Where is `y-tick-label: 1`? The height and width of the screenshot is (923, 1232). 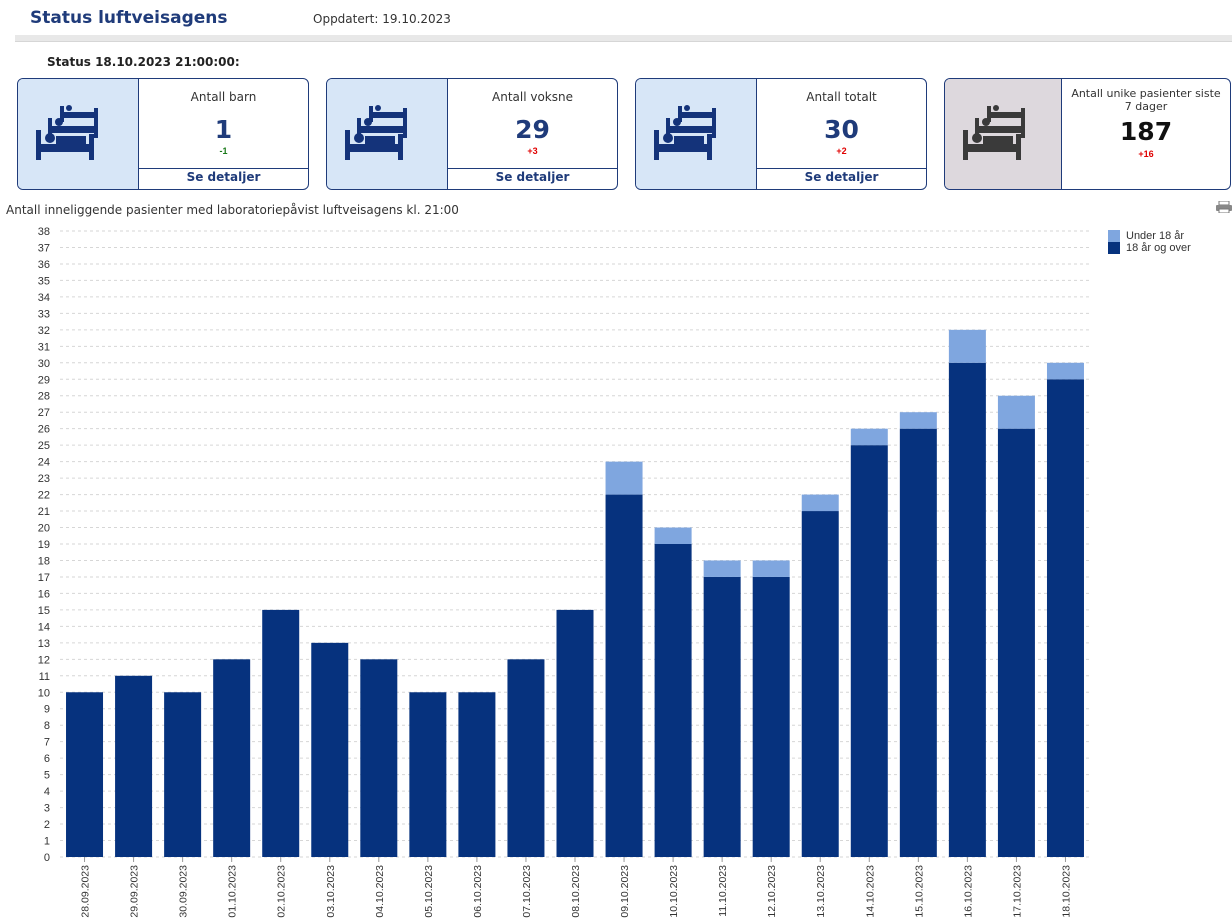 y-tick-label: 1 is located at coordinates (47, 842).